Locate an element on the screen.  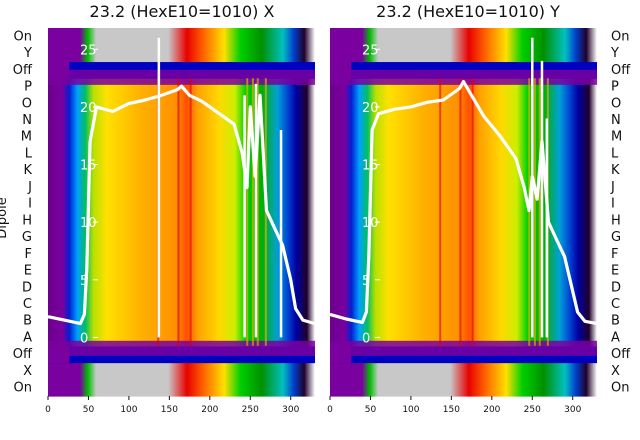
row-label-right: B is located at coordinates (615, 321).